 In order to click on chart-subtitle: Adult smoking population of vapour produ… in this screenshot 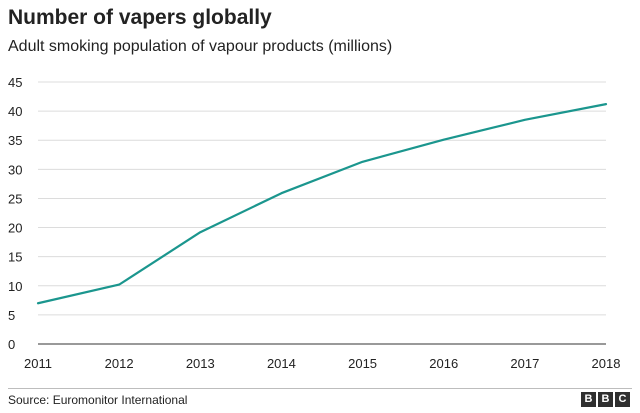, I will do `click(200, 46)`.